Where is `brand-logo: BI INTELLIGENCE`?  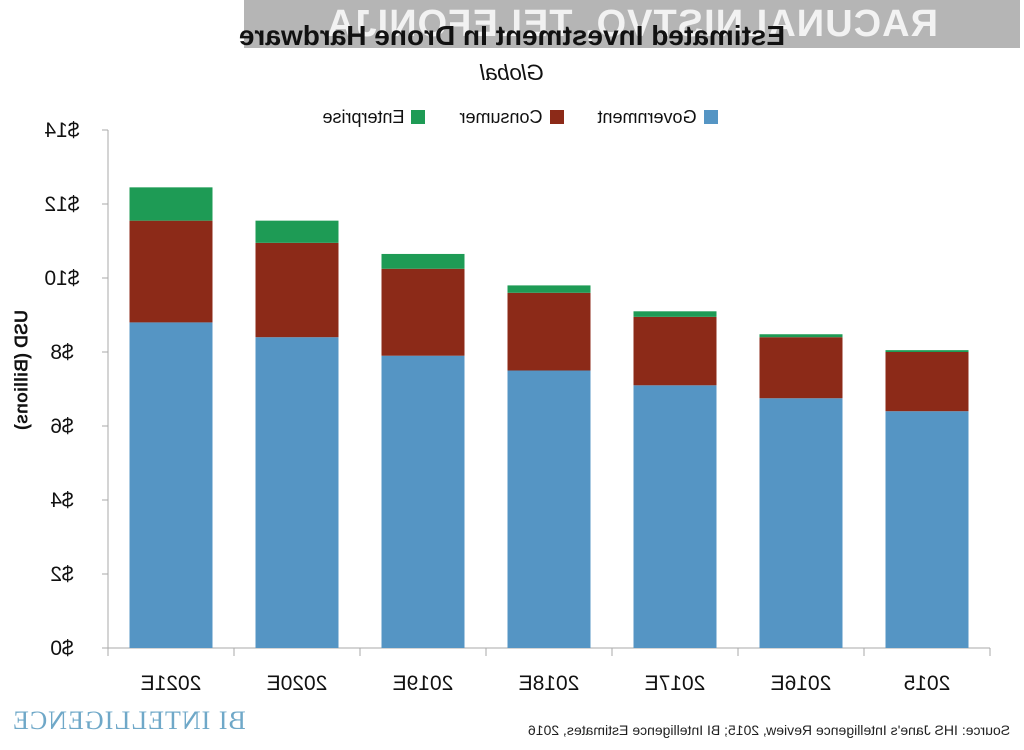 brand-logo: BI INTELLIGENCE is located at coordinates (129, 720).